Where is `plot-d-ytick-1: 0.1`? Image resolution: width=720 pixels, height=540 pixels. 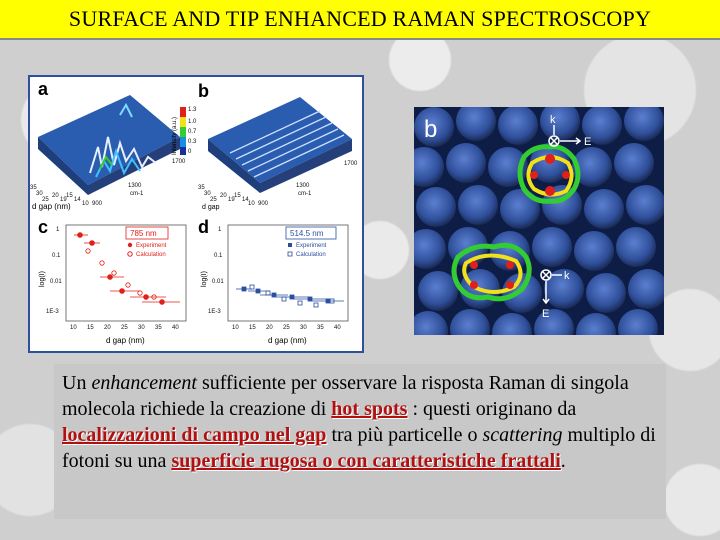
plot-d-ytick-1: 0.1 is located at coordinates (218, 256).